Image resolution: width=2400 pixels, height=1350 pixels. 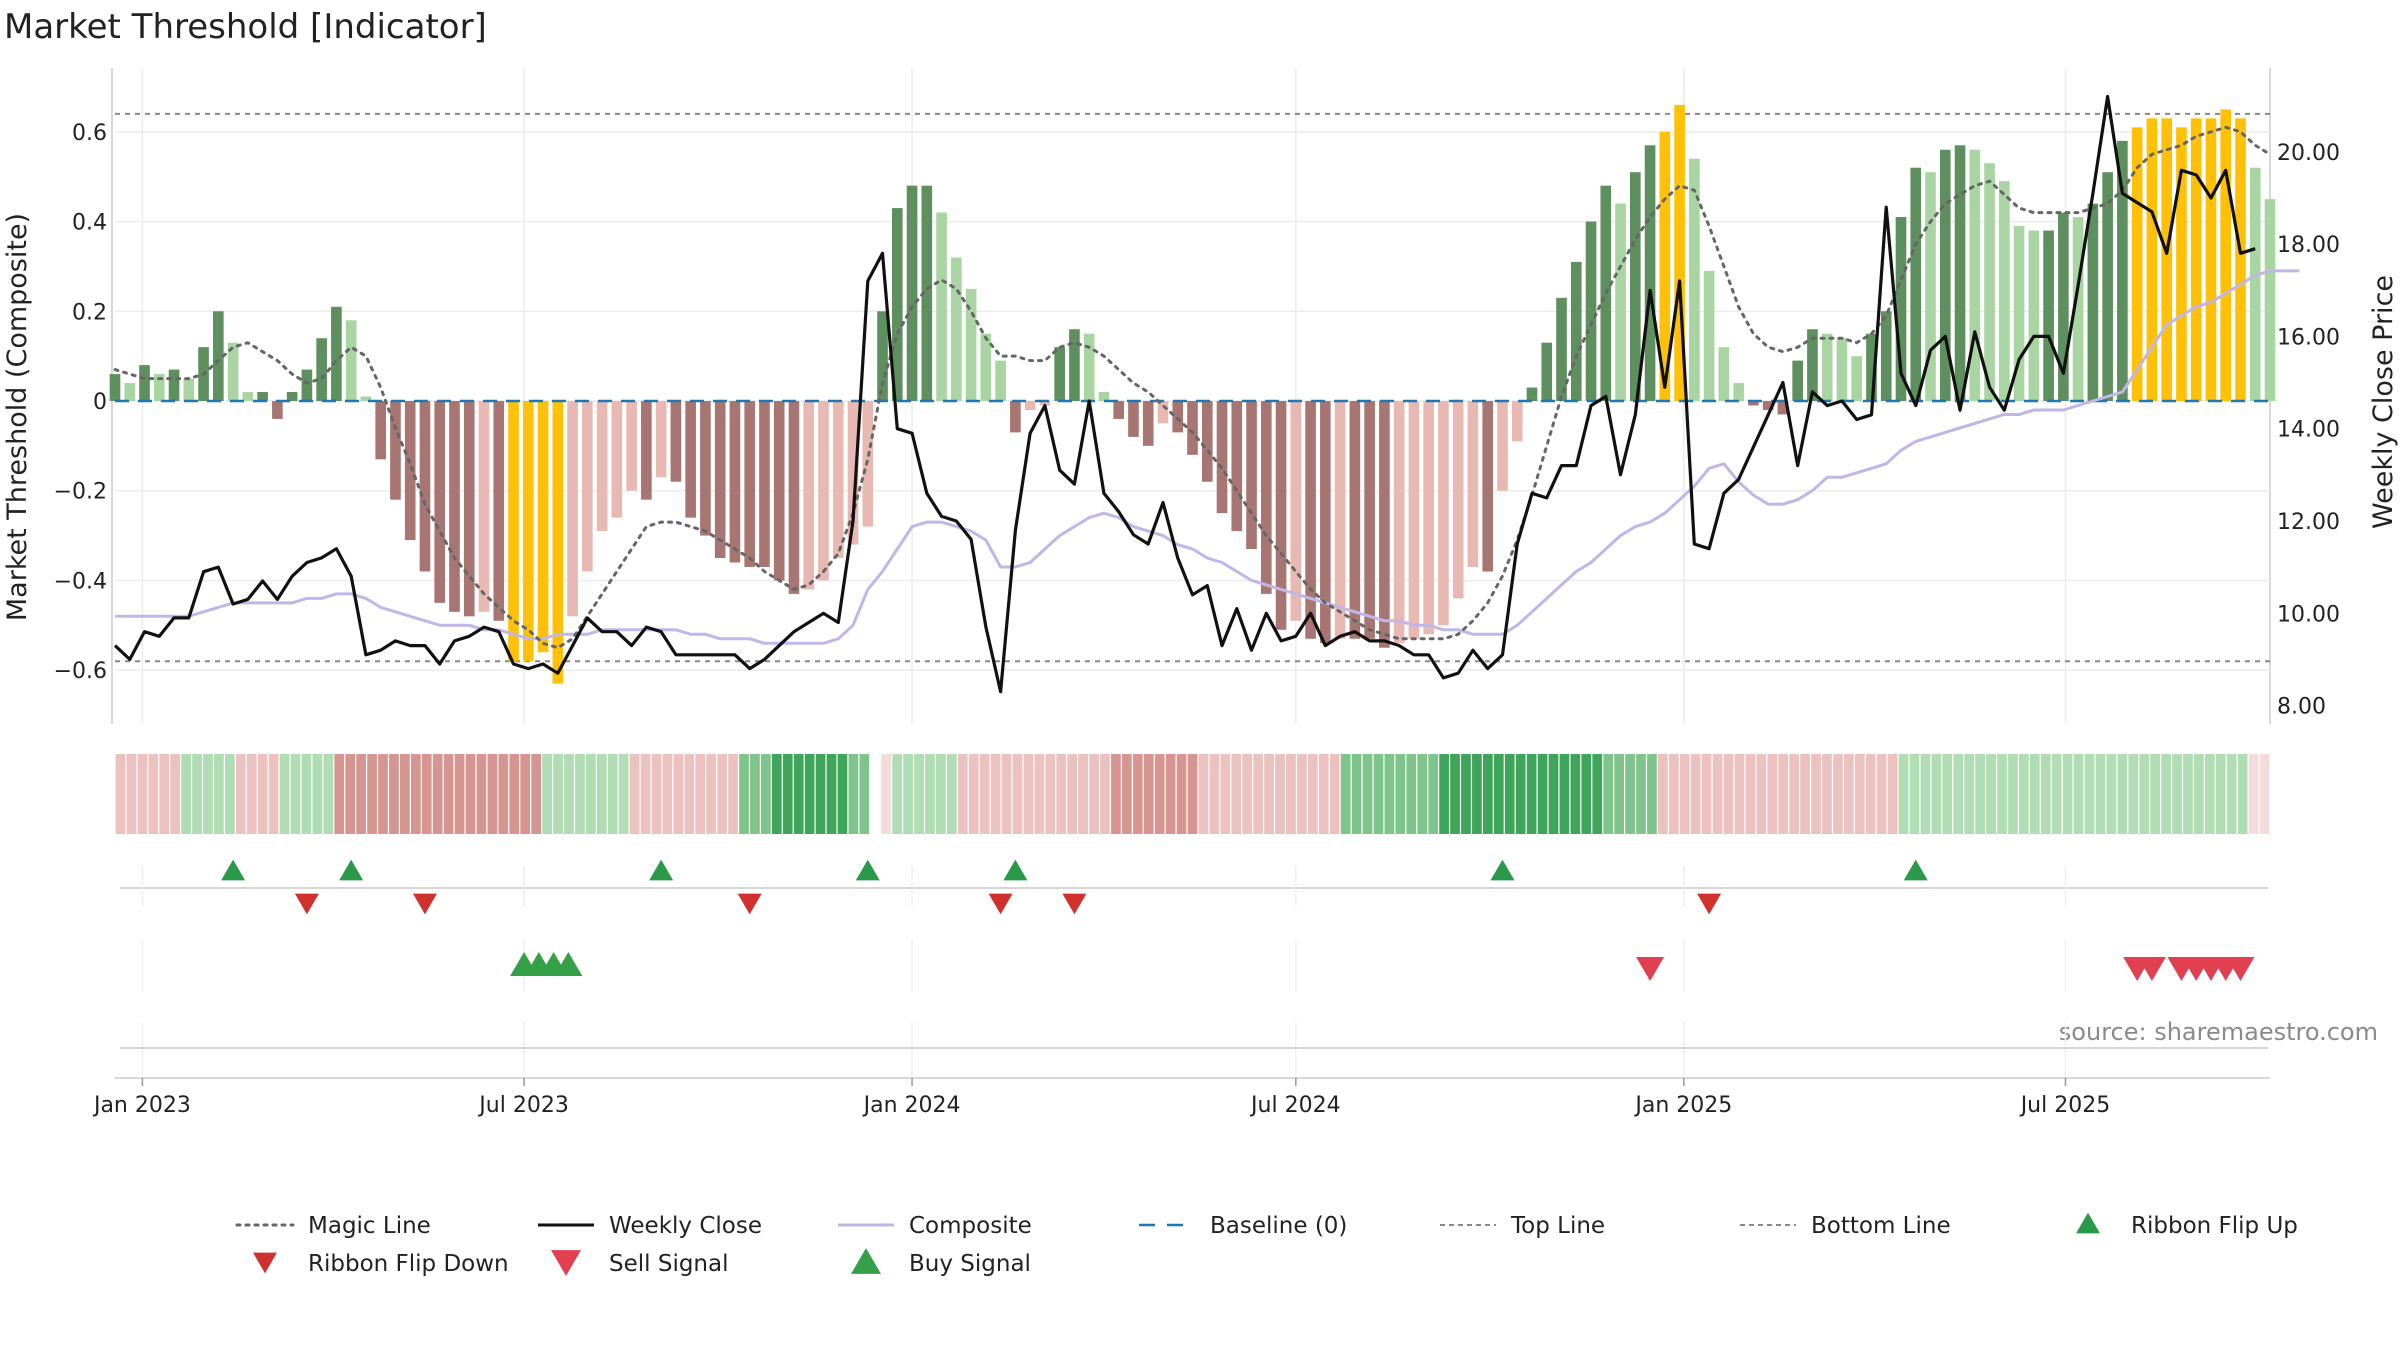 I want to click on sell-signal-marker, so click(x=2151, y=969).